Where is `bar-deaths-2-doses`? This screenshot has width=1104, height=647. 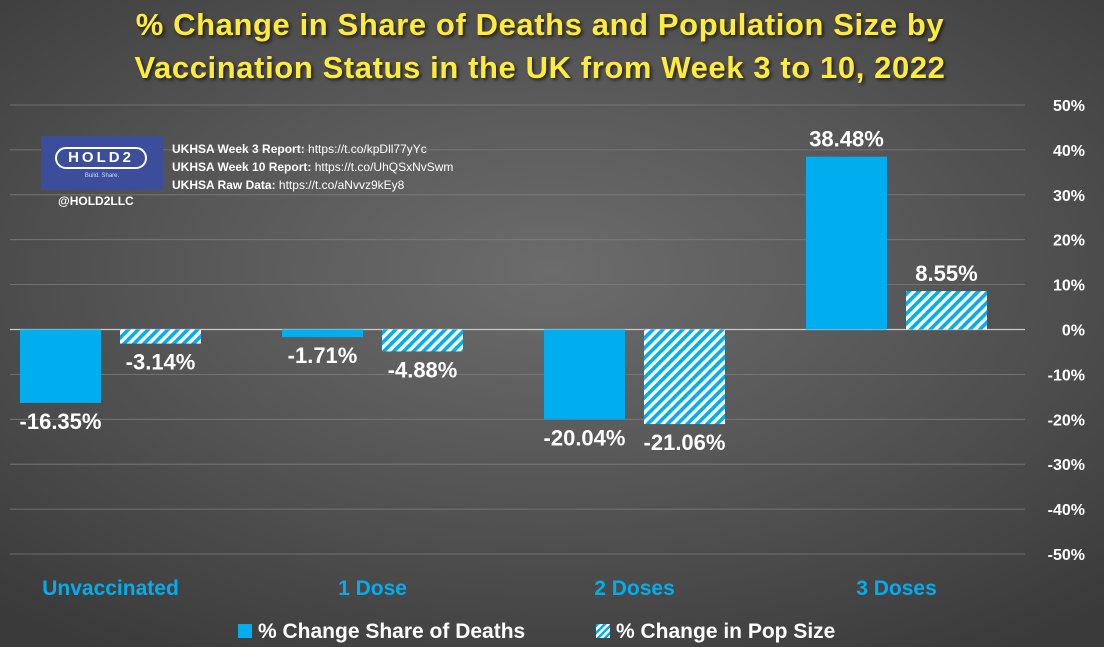
bar-deaths-2-doses is located at coordinates (584, 374).